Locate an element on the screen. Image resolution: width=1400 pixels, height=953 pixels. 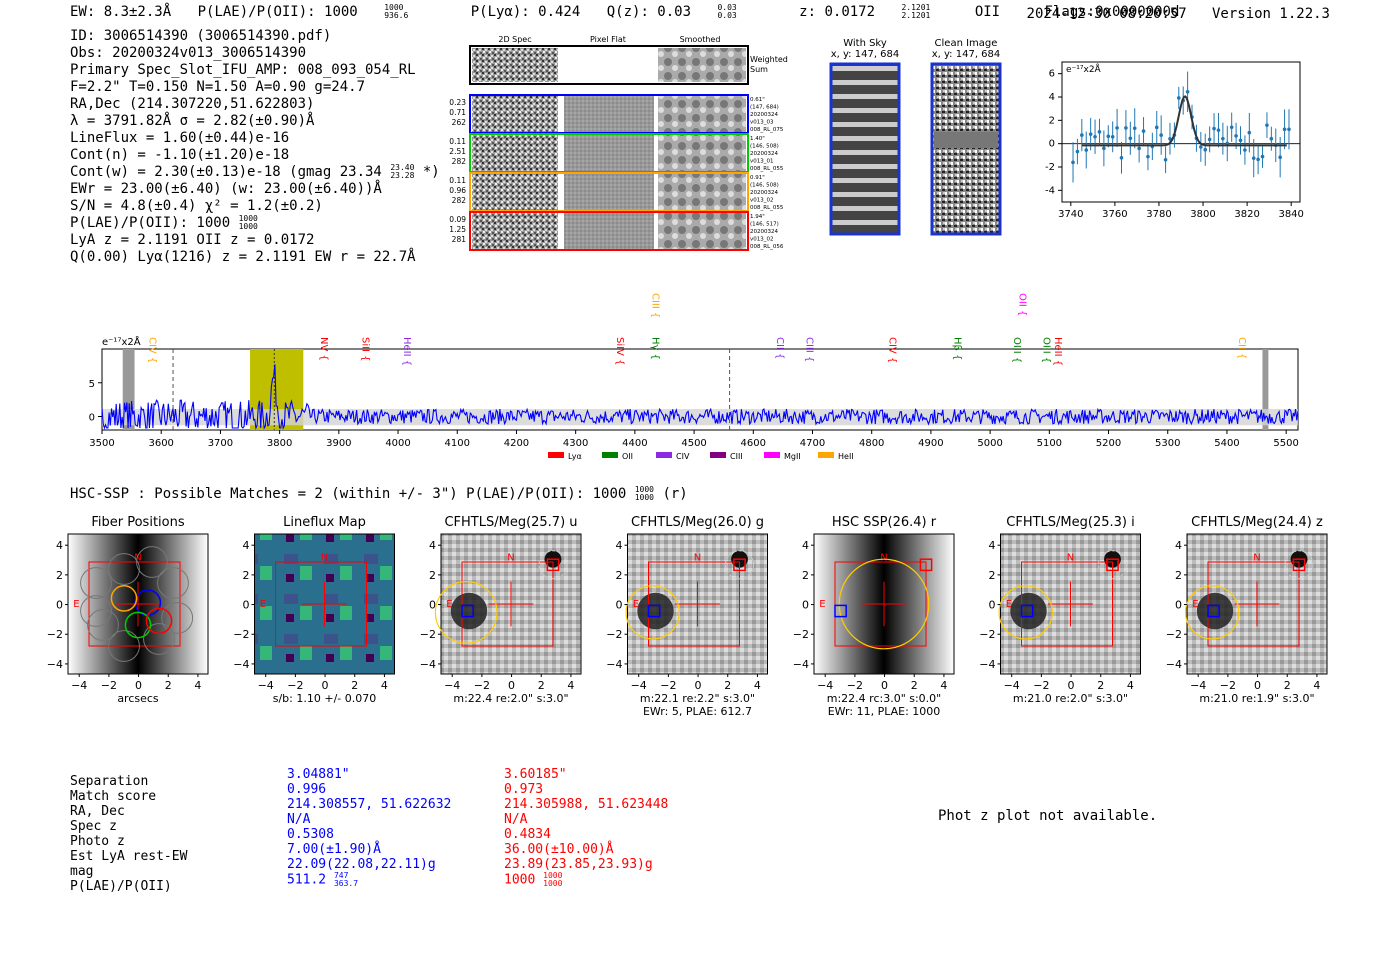
with-sky-title: With Sky is located at coordinates (865, 43).